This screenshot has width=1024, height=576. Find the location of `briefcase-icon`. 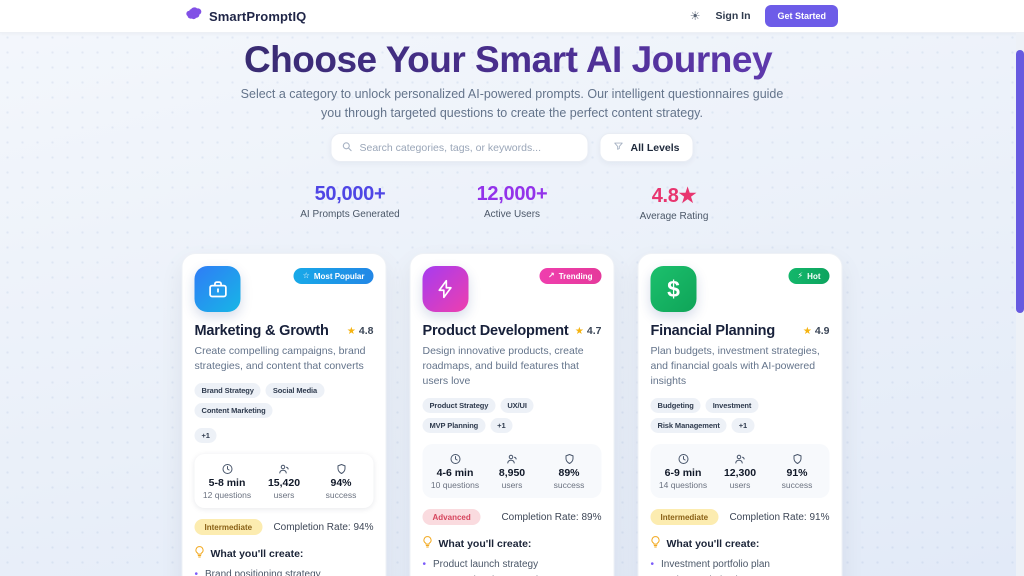

briefcase-icon is located at coordinates (217, 289).